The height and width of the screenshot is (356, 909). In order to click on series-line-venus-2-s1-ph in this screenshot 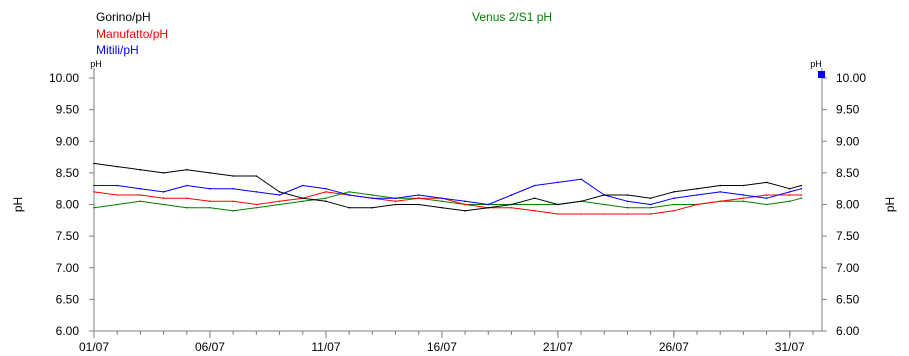, I will do `click(447, 201)`.